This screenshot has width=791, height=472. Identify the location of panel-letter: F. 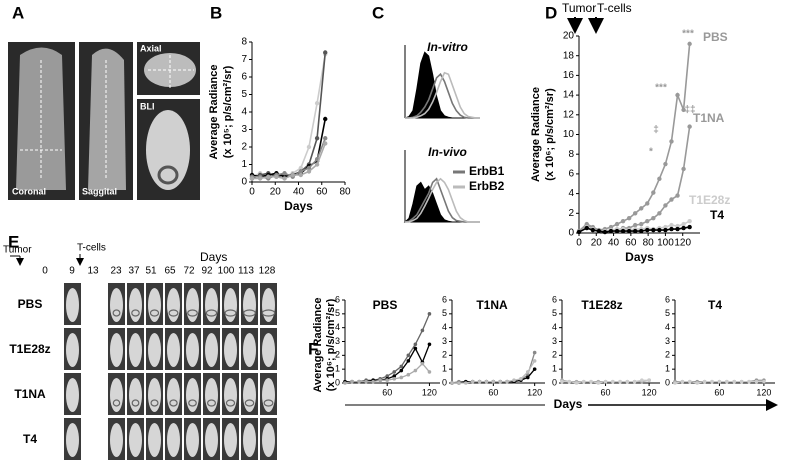
(313, 348).